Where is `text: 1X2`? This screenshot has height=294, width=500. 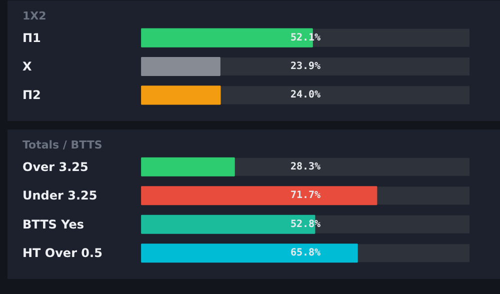 text: 1X2 is located at coordinates (34, 16).